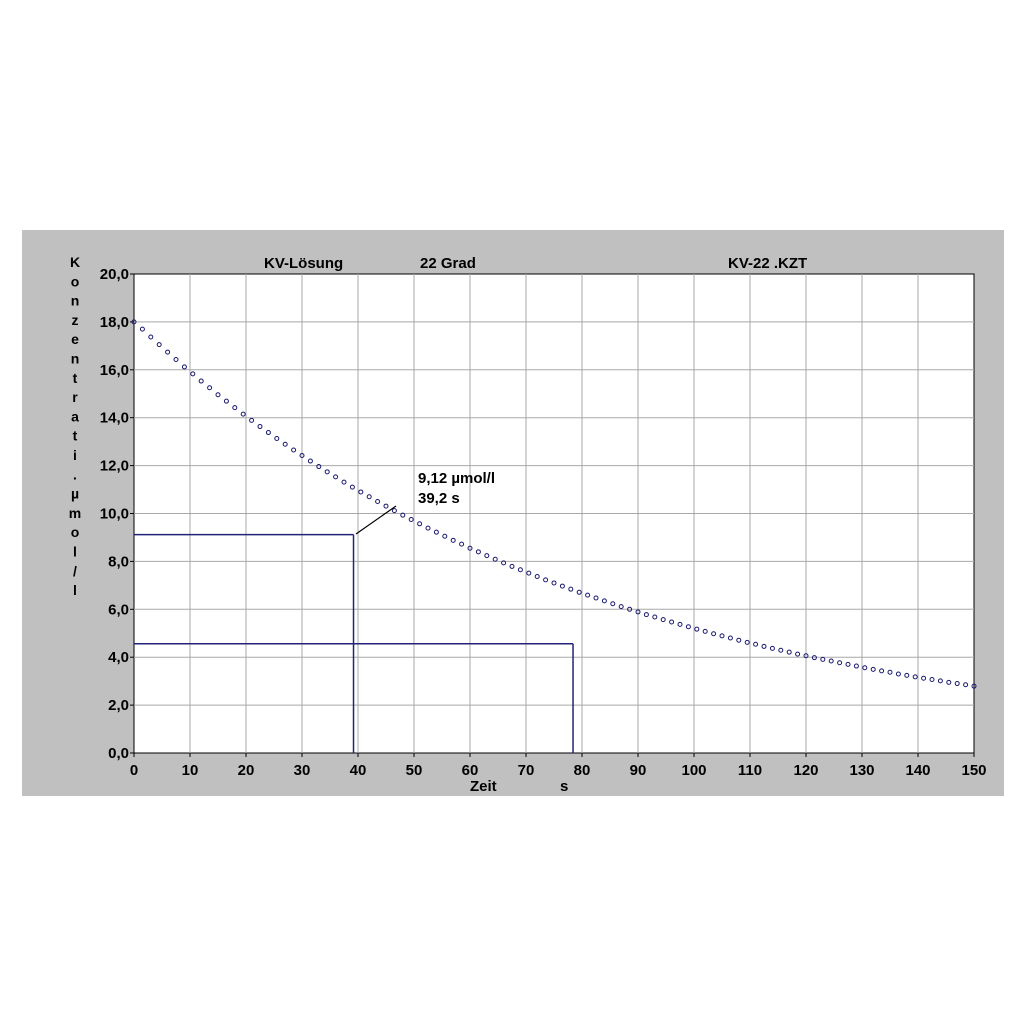 The height and width of the screenshot is (1024, 1024). Describe the element at coordinates (75, 513) in the screenshot. I see `y-axis-label-char: m` at that location.